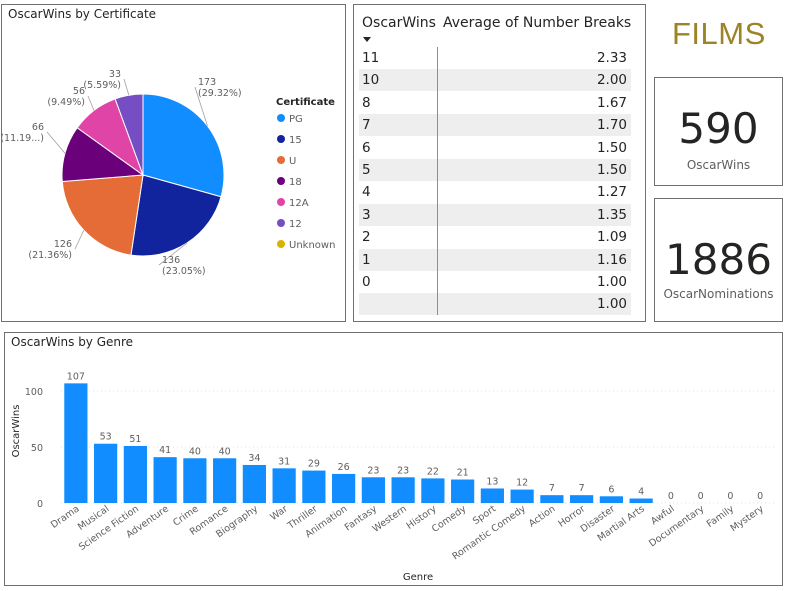 The image size is (791, 591). What do you see at coordinates (611, 214) in the screenshot?
I see `table-cell-average-breaks: 1.35` at bounding box center [611, 214].